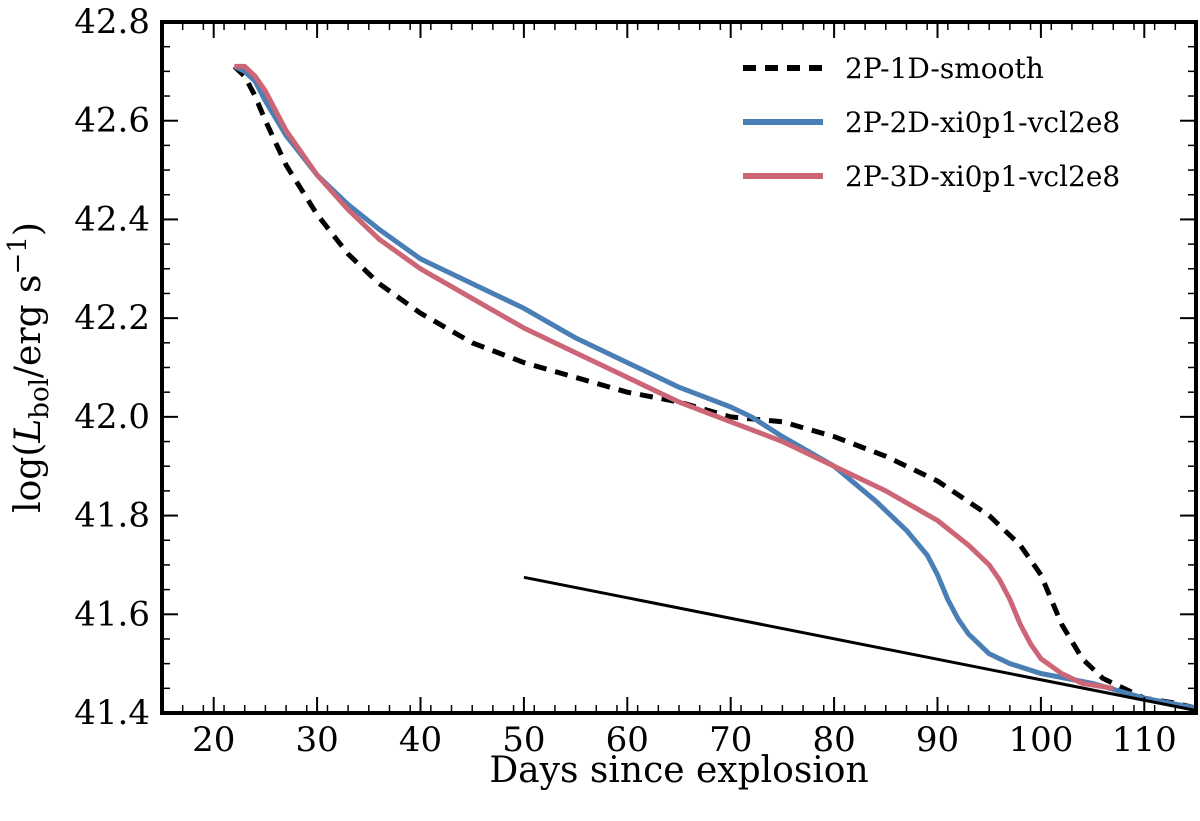 This screenshot has height=821, width=1200. I want to click on x-tick-label: 60, so click(627, 740).